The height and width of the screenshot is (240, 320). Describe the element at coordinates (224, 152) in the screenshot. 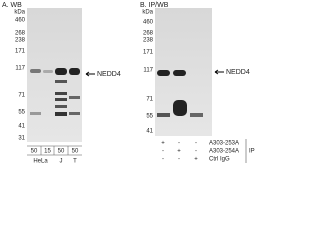

I see `row-label: A303-254A` at that location.